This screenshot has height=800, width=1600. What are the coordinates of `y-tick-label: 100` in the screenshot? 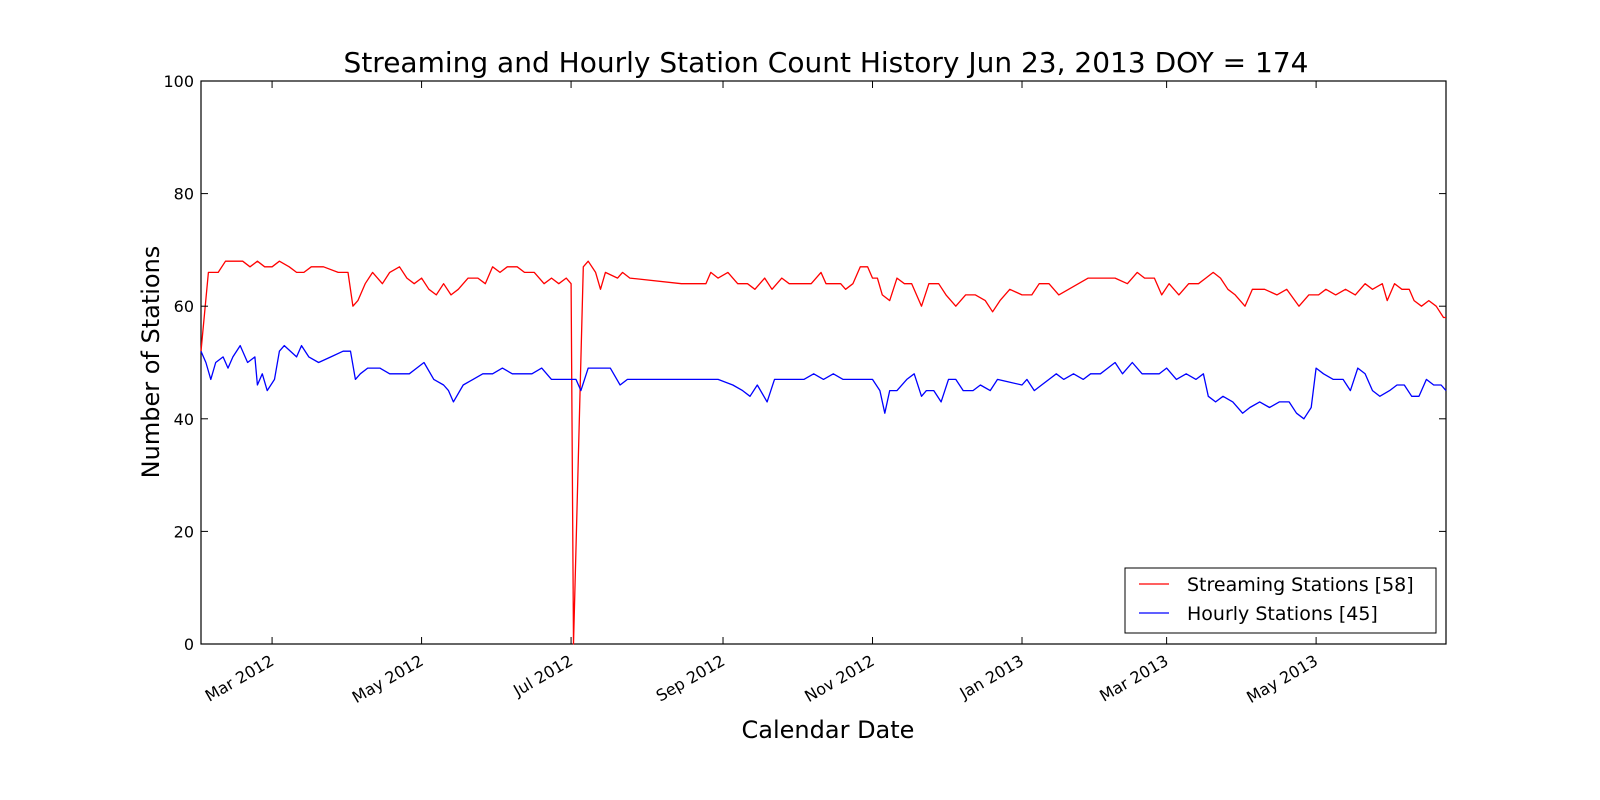 It's located at (178, 81).